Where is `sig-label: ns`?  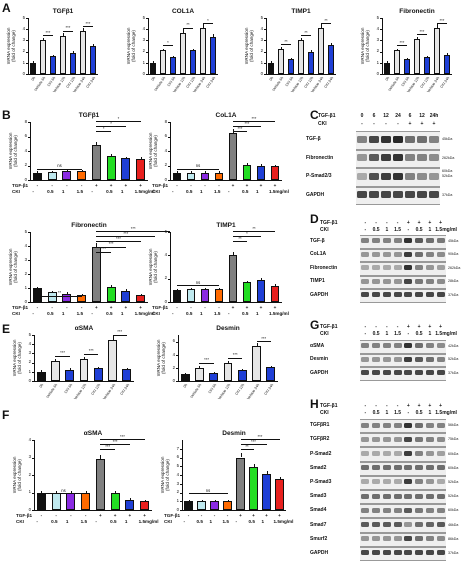 sig-label: ns is located at coordinates (63, 490).